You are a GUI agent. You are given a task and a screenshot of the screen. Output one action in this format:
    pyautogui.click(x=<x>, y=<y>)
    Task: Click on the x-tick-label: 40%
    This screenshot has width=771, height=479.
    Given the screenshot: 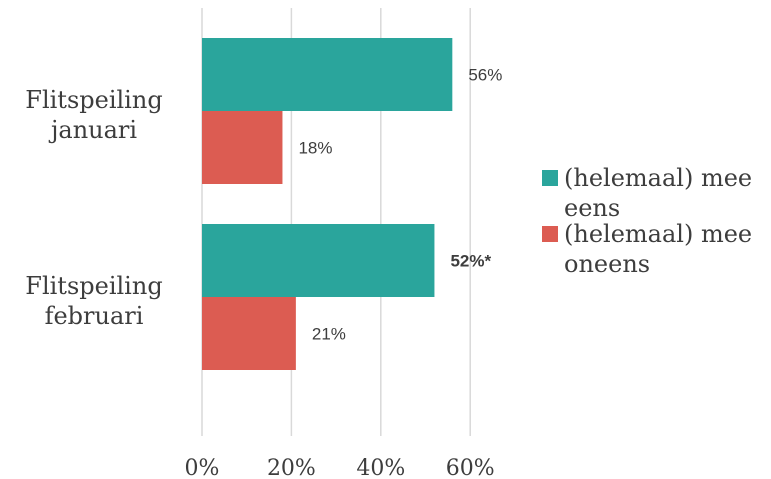 What is the action you would take?
    pyautogui.click(x=380, y=467)
    